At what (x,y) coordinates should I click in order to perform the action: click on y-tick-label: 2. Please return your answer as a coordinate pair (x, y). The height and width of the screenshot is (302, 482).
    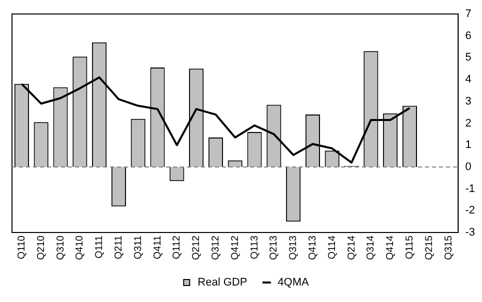
    Looking at the image, I should click on (468, 123).